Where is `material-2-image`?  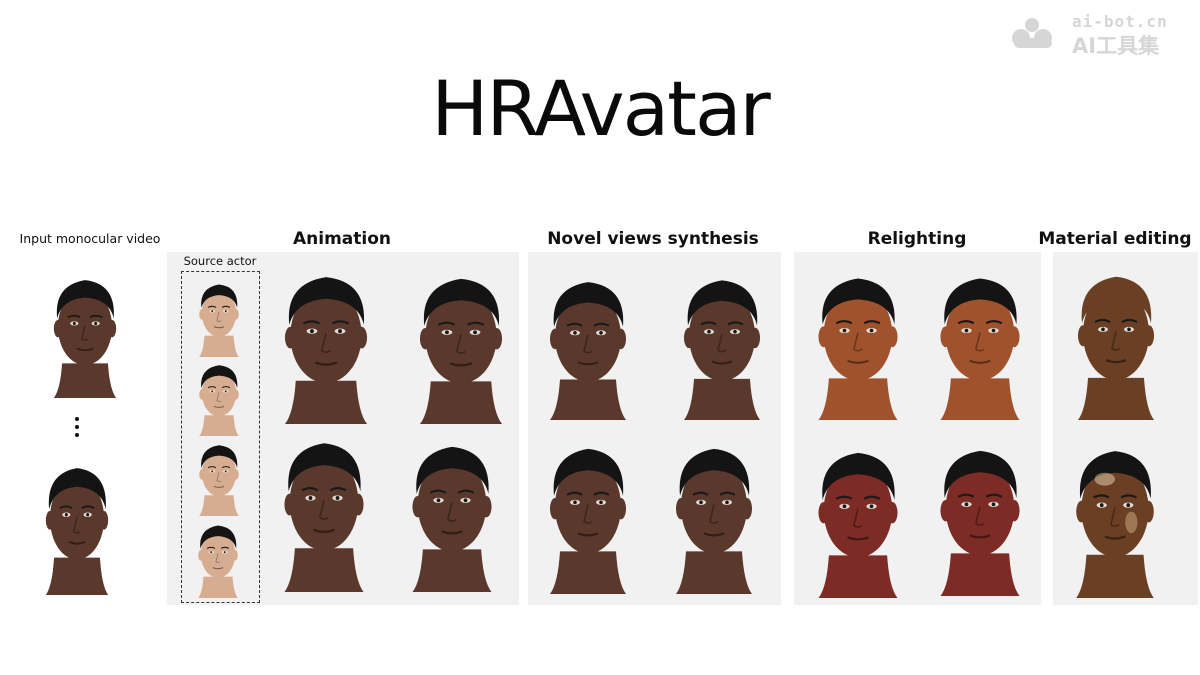 material-2-image is located at coordinates (1115, 524).